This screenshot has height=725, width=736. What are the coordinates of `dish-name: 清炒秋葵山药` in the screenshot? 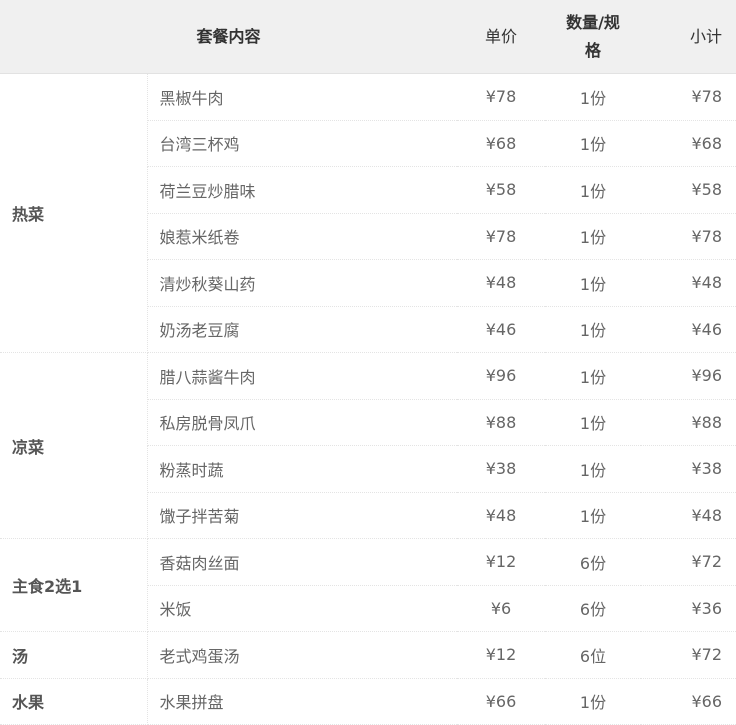 It's located at (302, 283).